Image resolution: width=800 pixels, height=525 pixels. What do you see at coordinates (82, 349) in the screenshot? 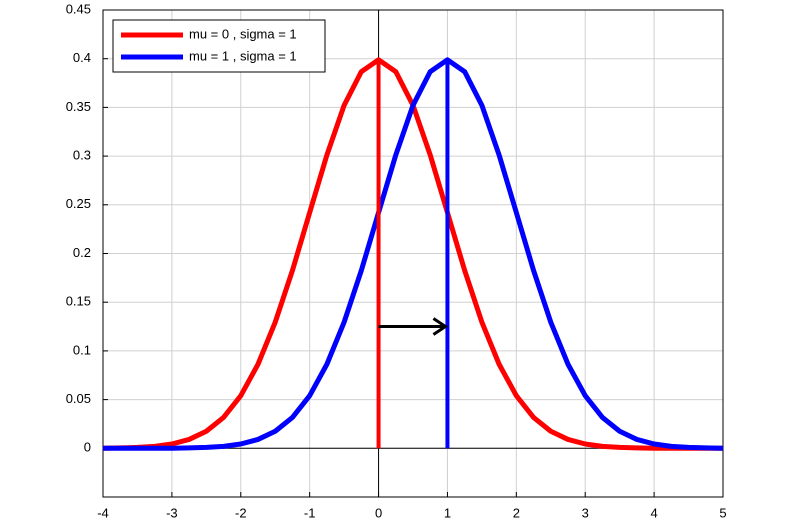
I see `y-tick-label: 0.1` at bounding box center [82, 349].